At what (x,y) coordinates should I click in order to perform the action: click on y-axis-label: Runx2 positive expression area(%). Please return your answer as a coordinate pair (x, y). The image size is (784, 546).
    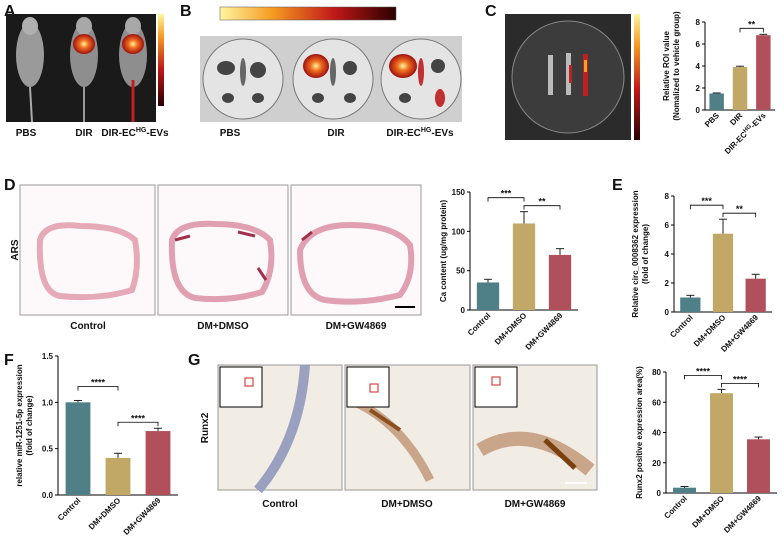
    Looking at the image, I should click on (639, 432).